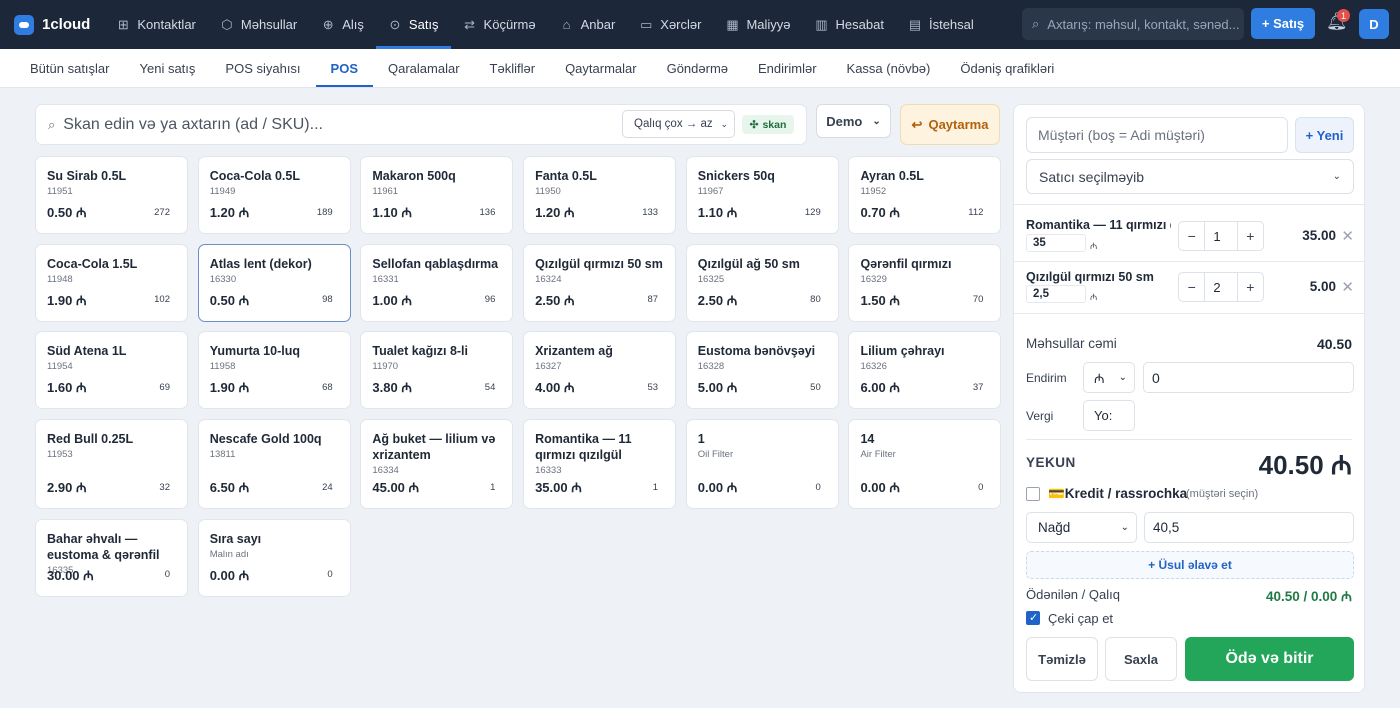 This screenshot has height=708, width=1400. Describe the element at coordinates (499, 24) in the screenshot. I see `nav-item-4: ⇄ Köçürmə` at that location.